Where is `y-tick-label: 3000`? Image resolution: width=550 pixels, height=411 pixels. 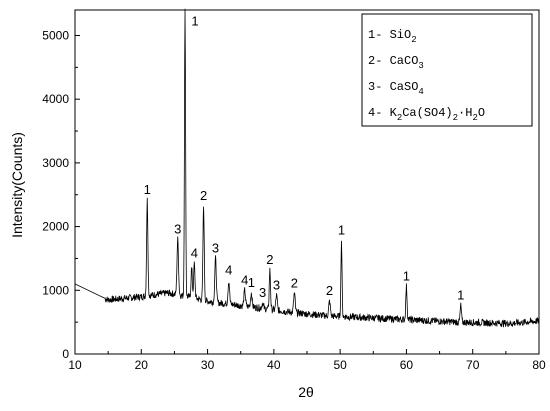
y-tick-label: 3000 is located at coordinates (55, 163).